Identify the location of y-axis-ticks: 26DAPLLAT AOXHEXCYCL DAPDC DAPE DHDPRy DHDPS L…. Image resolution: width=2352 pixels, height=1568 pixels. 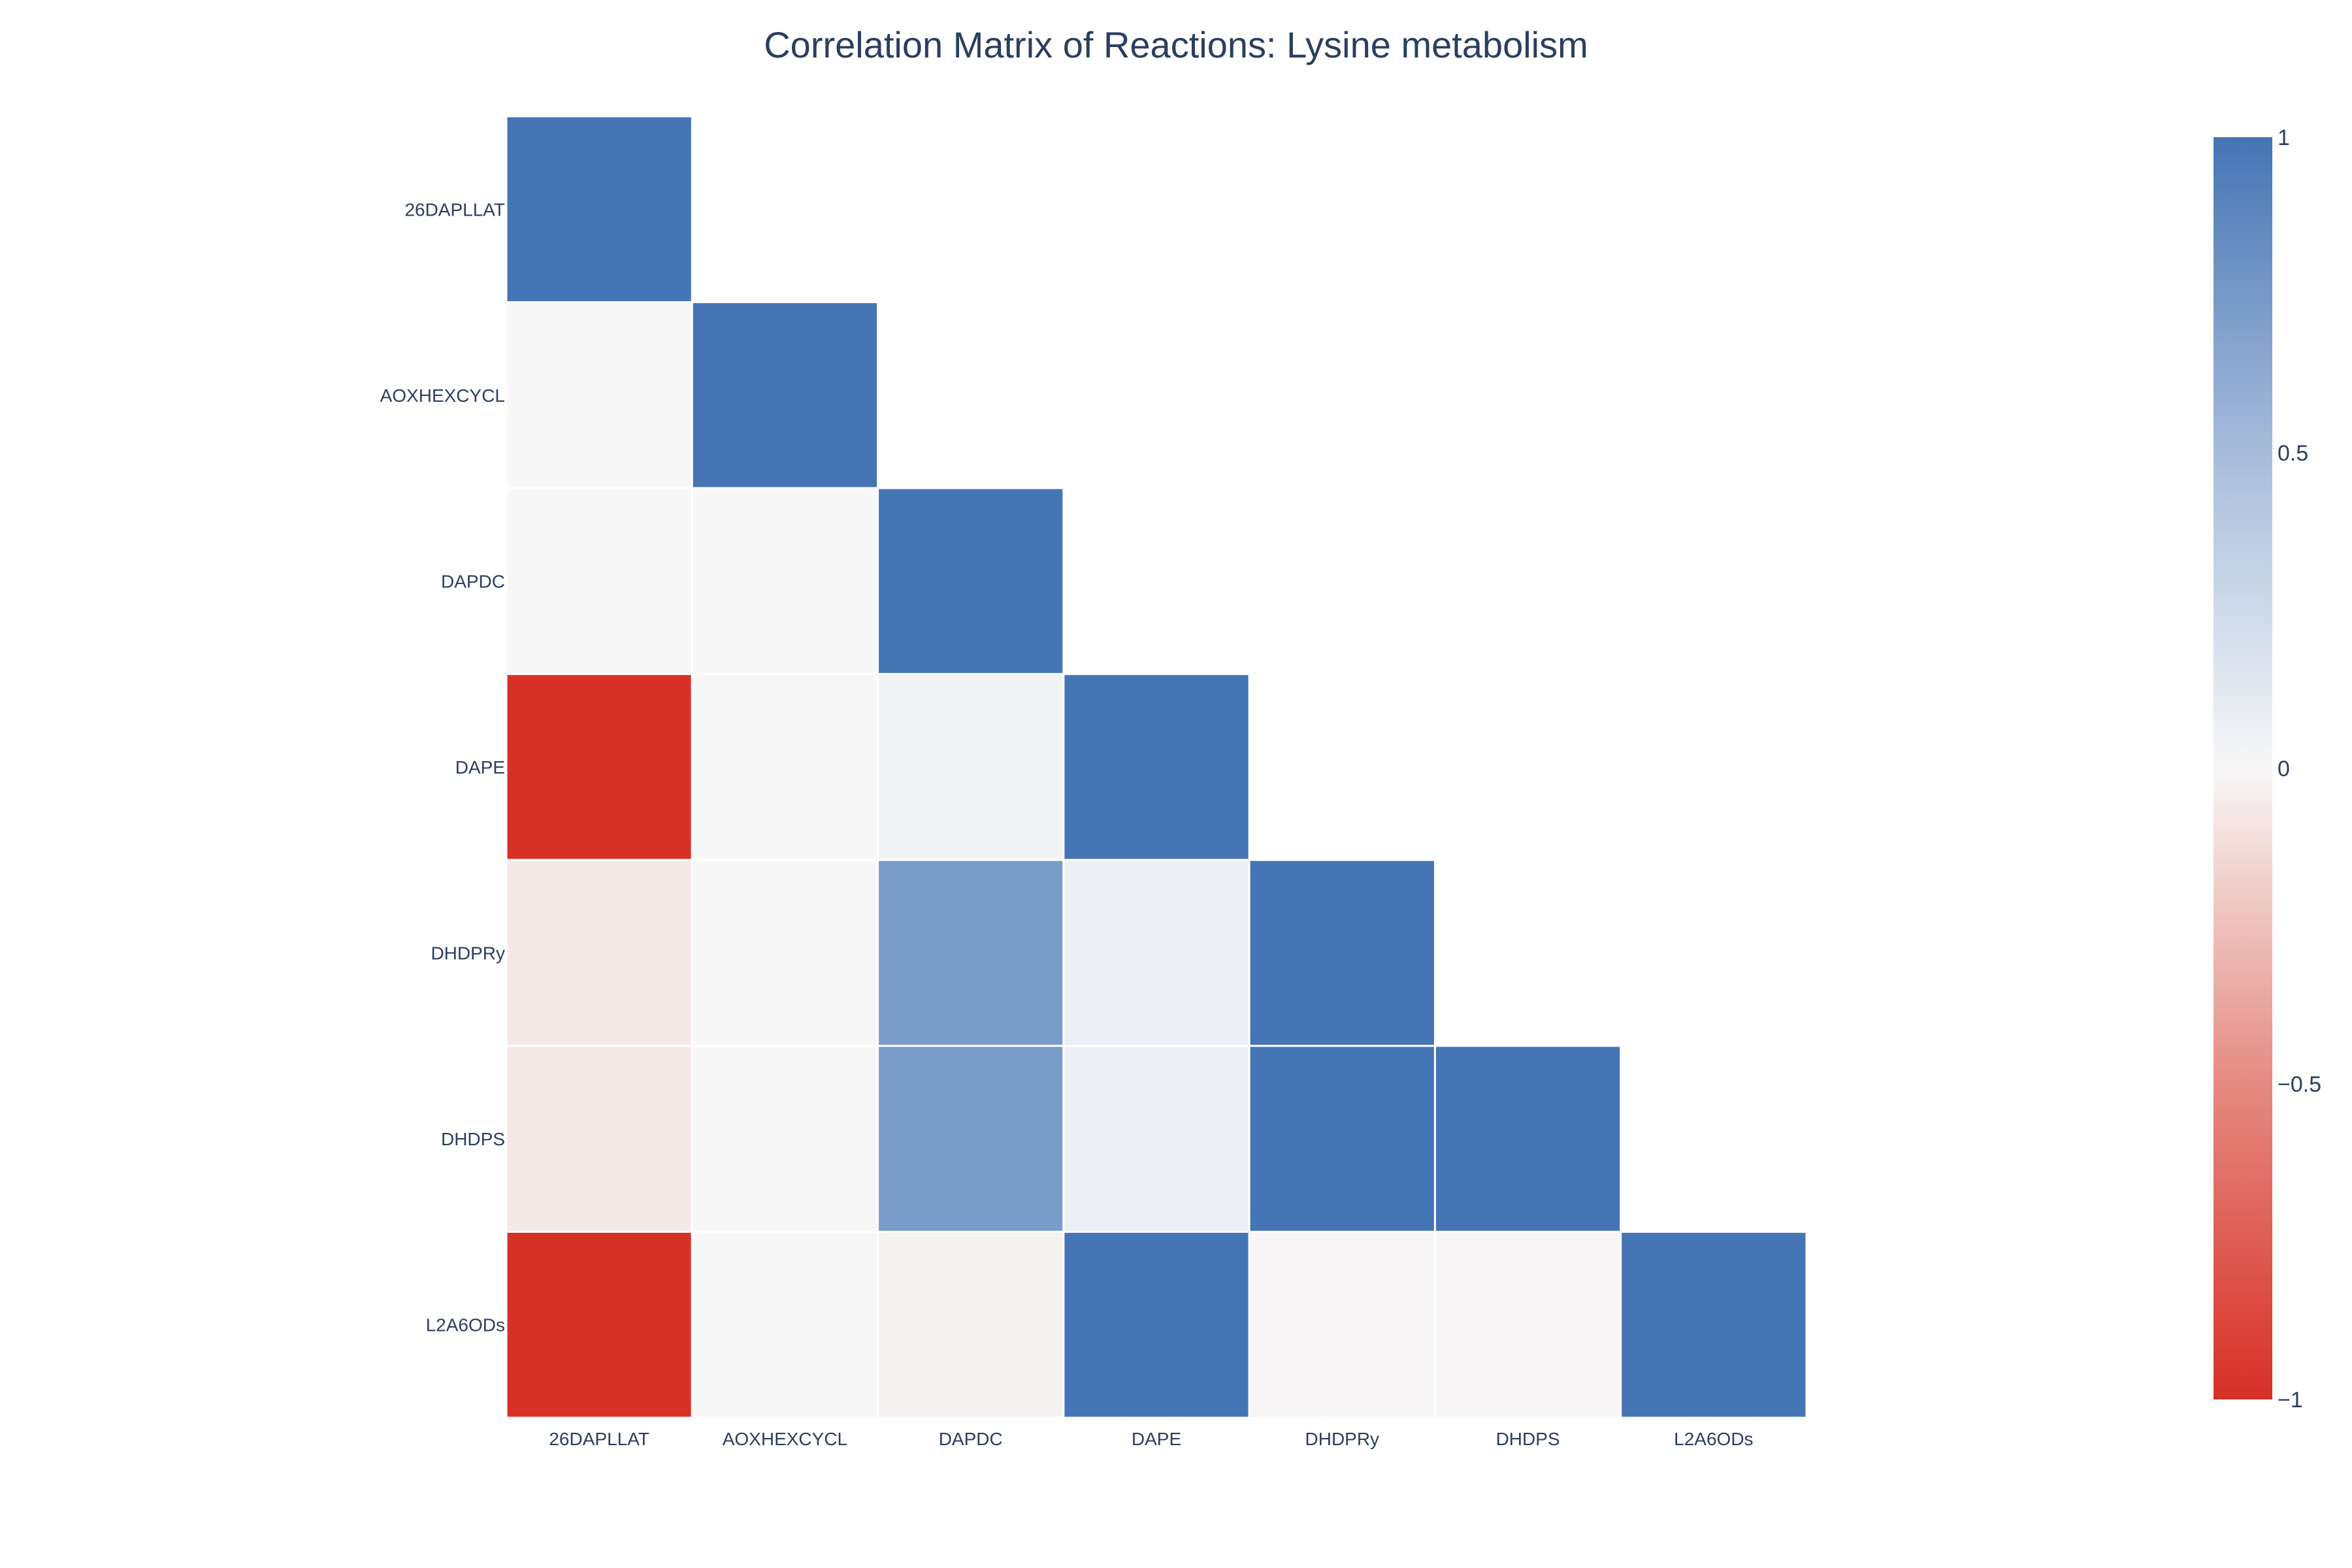
(442, 767).